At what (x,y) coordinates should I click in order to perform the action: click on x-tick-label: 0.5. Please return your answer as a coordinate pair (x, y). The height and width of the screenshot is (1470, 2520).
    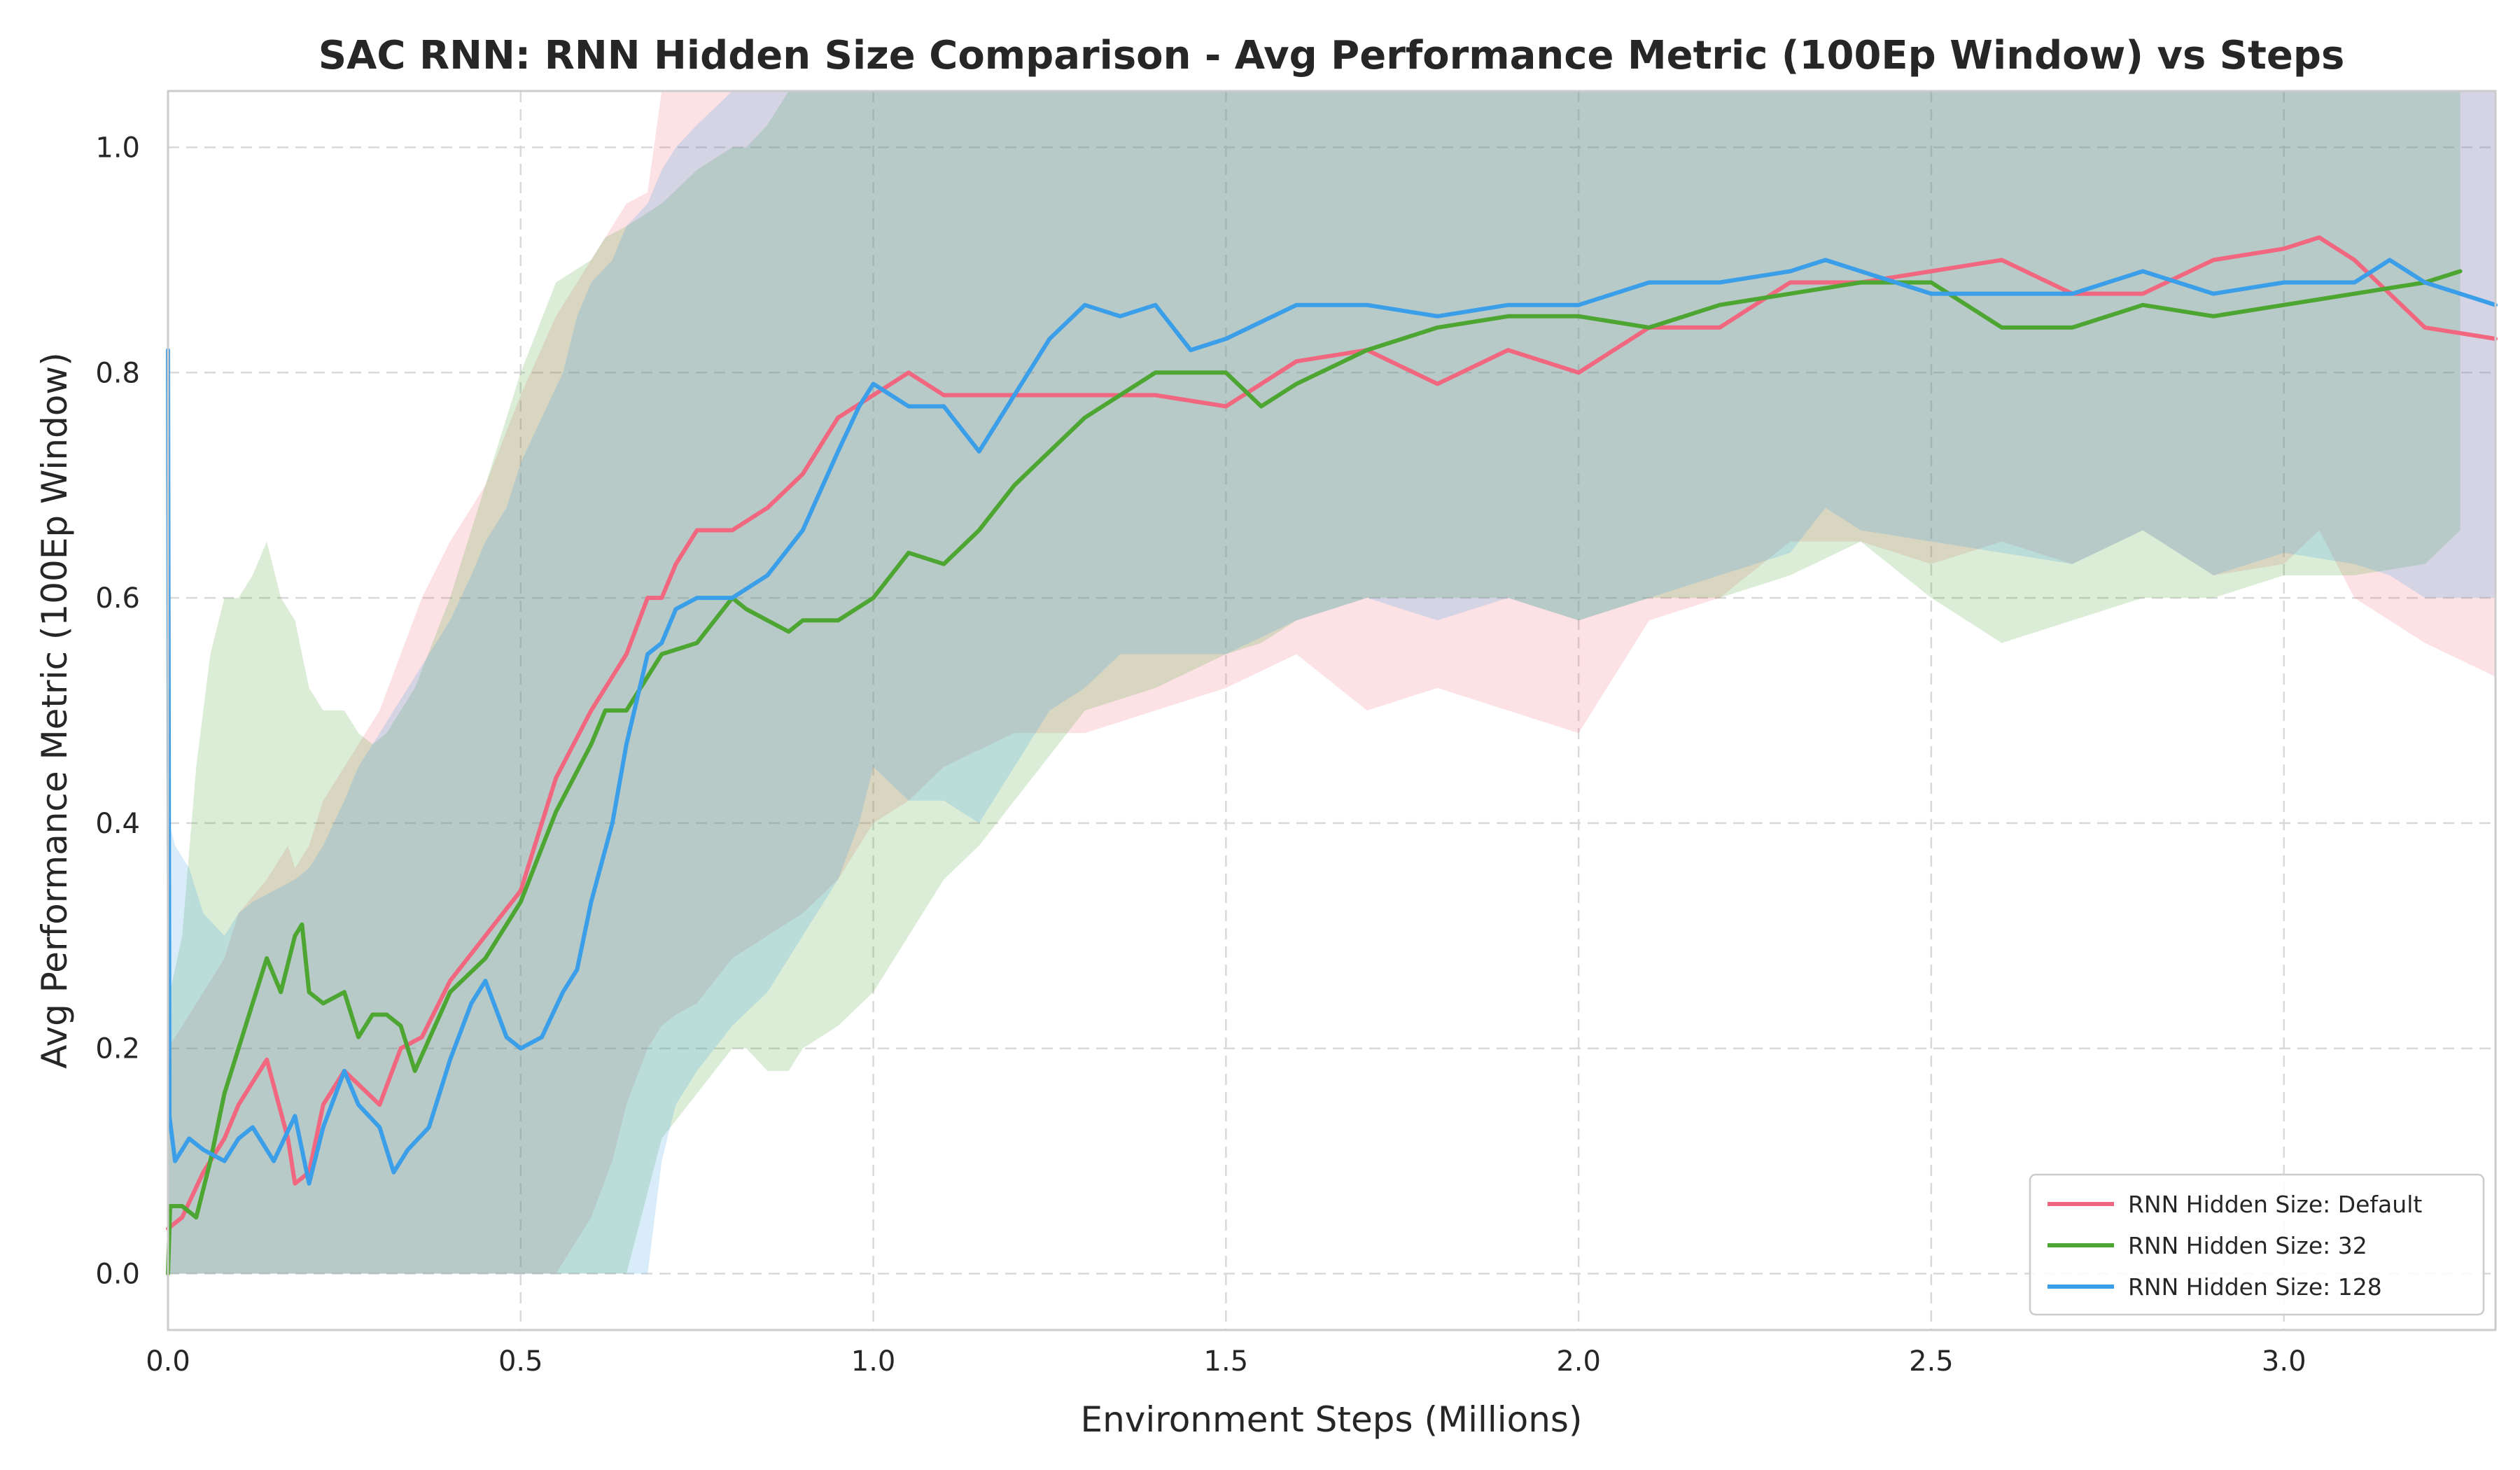
    Looking at the image, I should click on (520, 1361).